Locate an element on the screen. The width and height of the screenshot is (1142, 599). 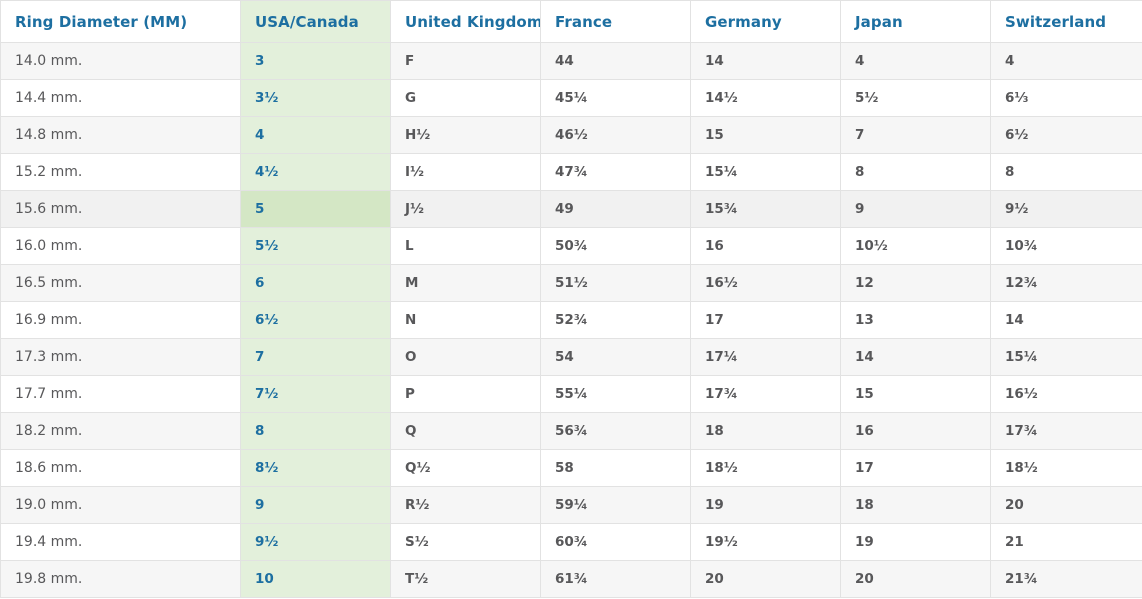
cell-germany: 14½ is located at coordinates (765, 98).